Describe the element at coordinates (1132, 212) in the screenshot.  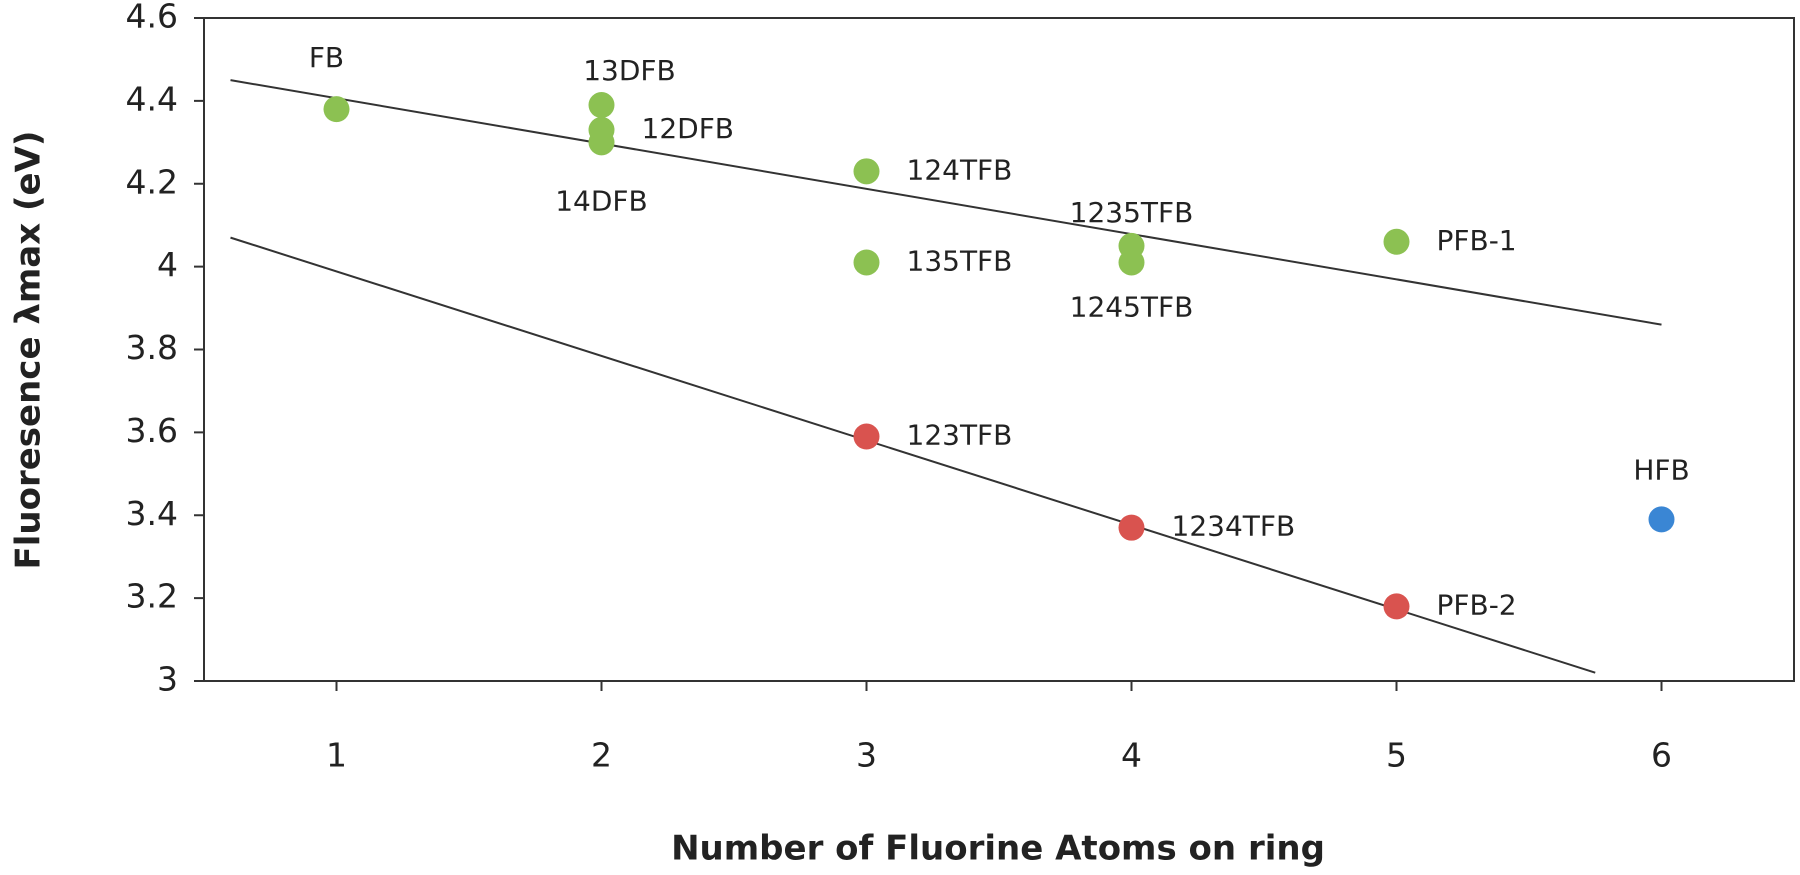
I see `point-label: 1235TFB` at that location.